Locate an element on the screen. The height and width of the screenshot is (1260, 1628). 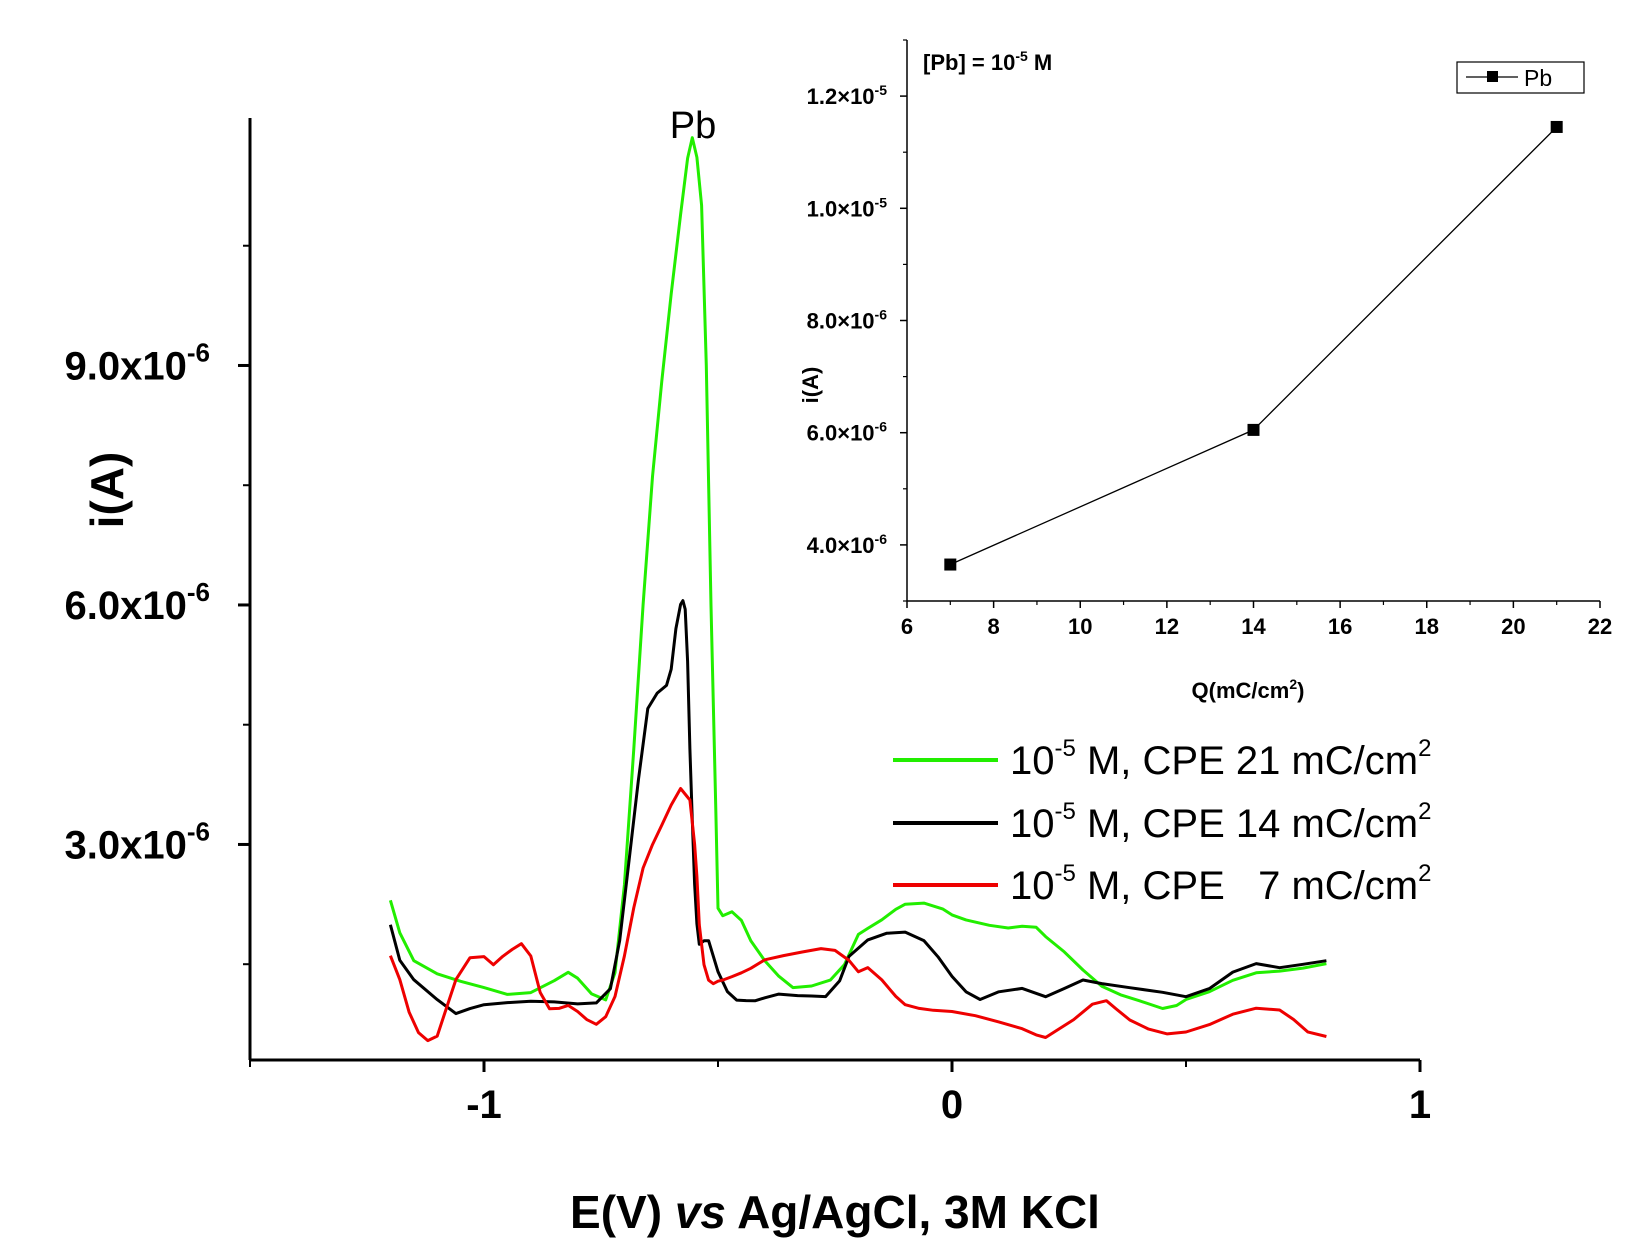
inset-legend: Pb is located at coordinates (1520, 77).